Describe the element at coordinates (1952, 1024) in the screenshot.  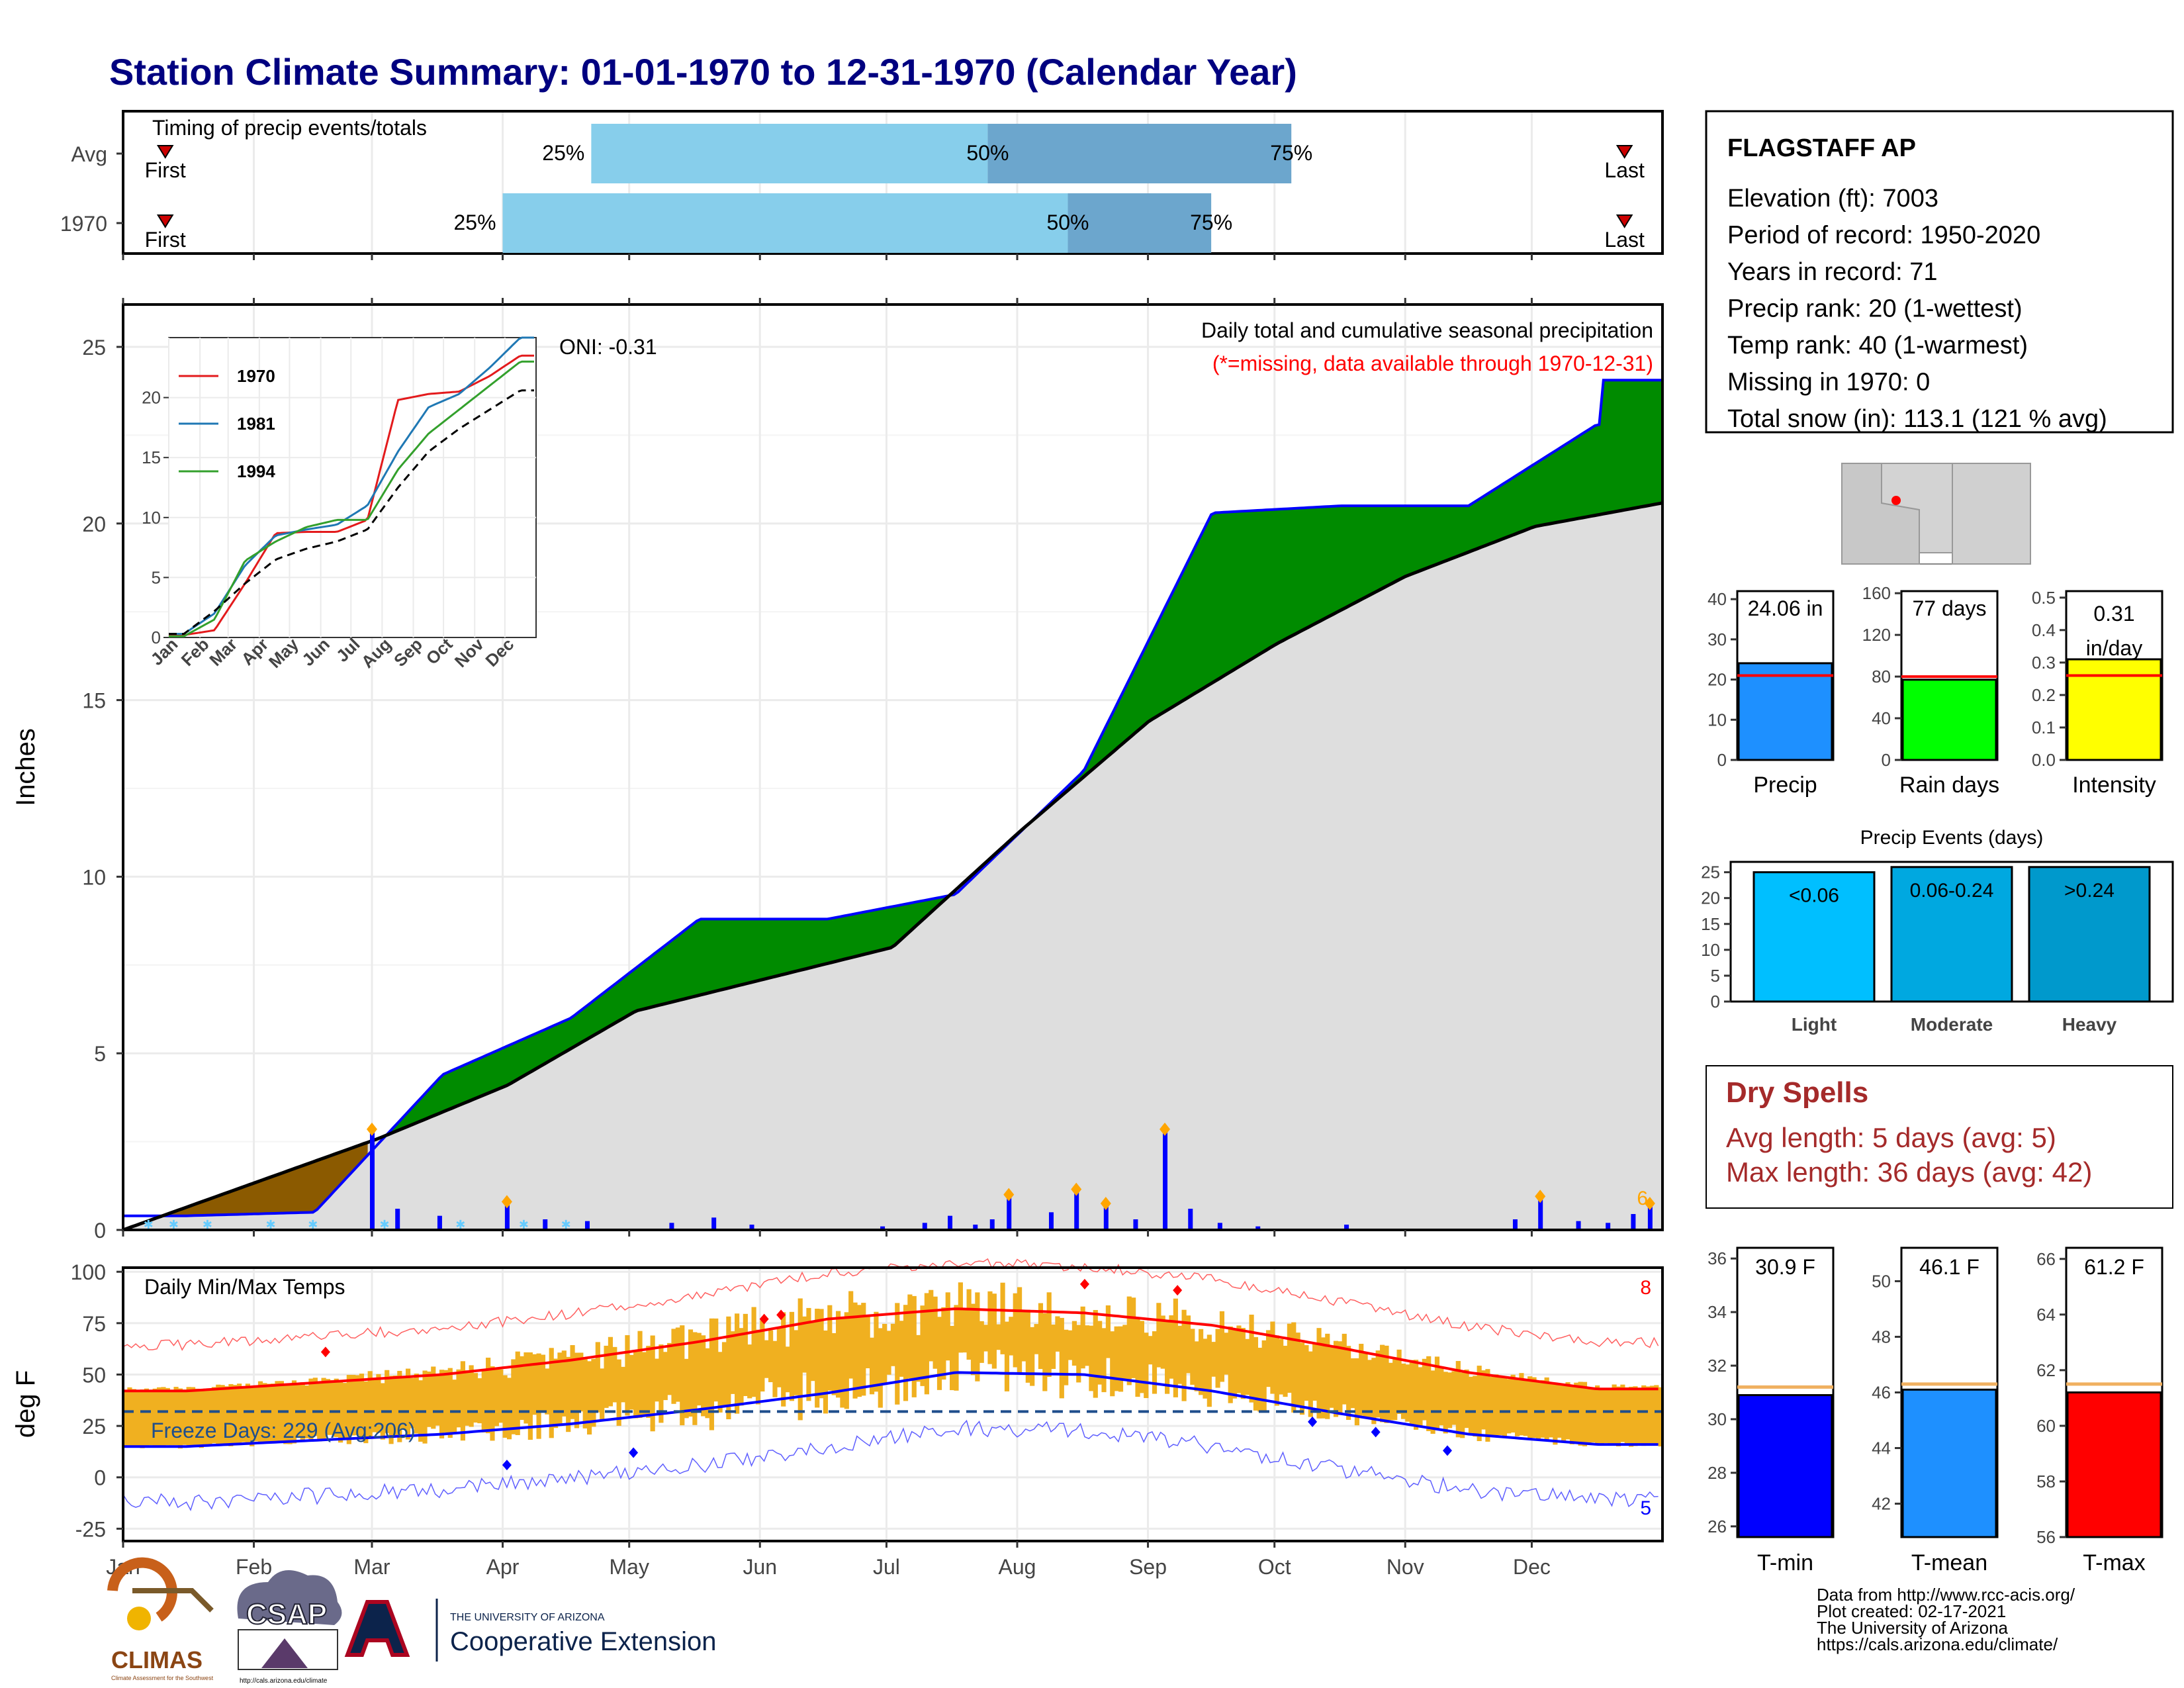
I see `events-category-label: Moderate` at that location.